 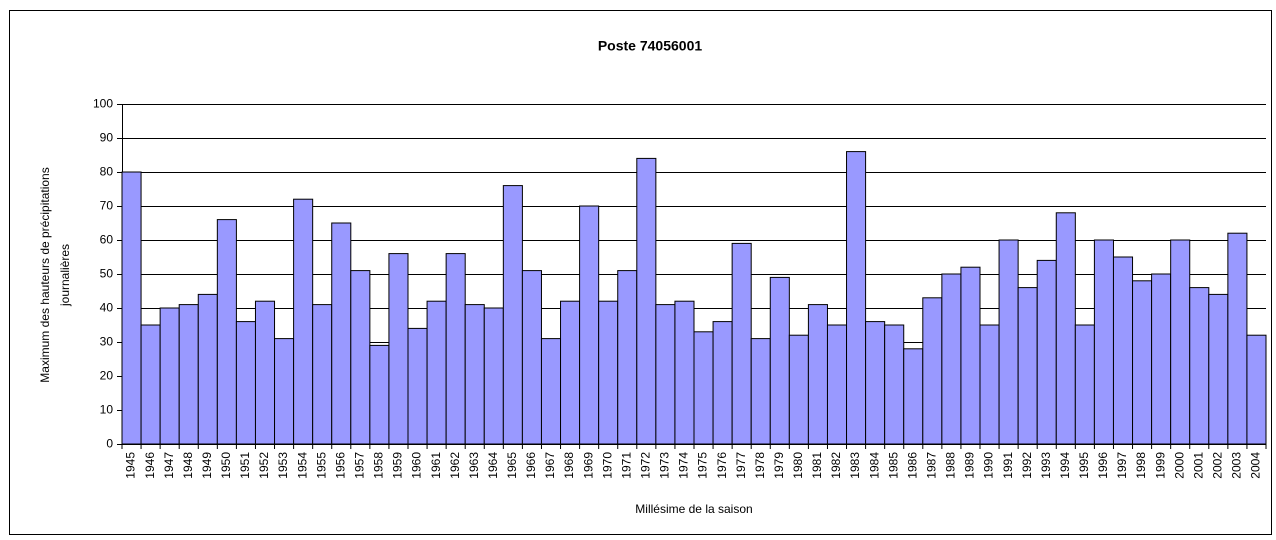 What do you see at coordinates (1065, 465) in the screenshot?
I see `x-tick-label: 1994` at bounding box center [1065, 465].